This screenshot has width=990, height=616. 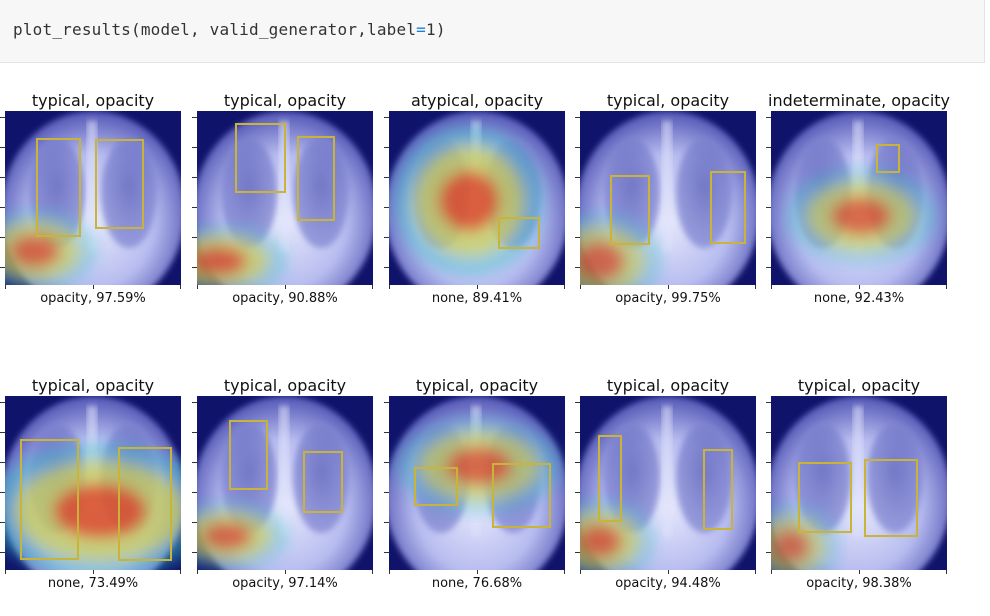 I want to click on prediction-label: opacity, 99.75%, so click(x=668, y=298).